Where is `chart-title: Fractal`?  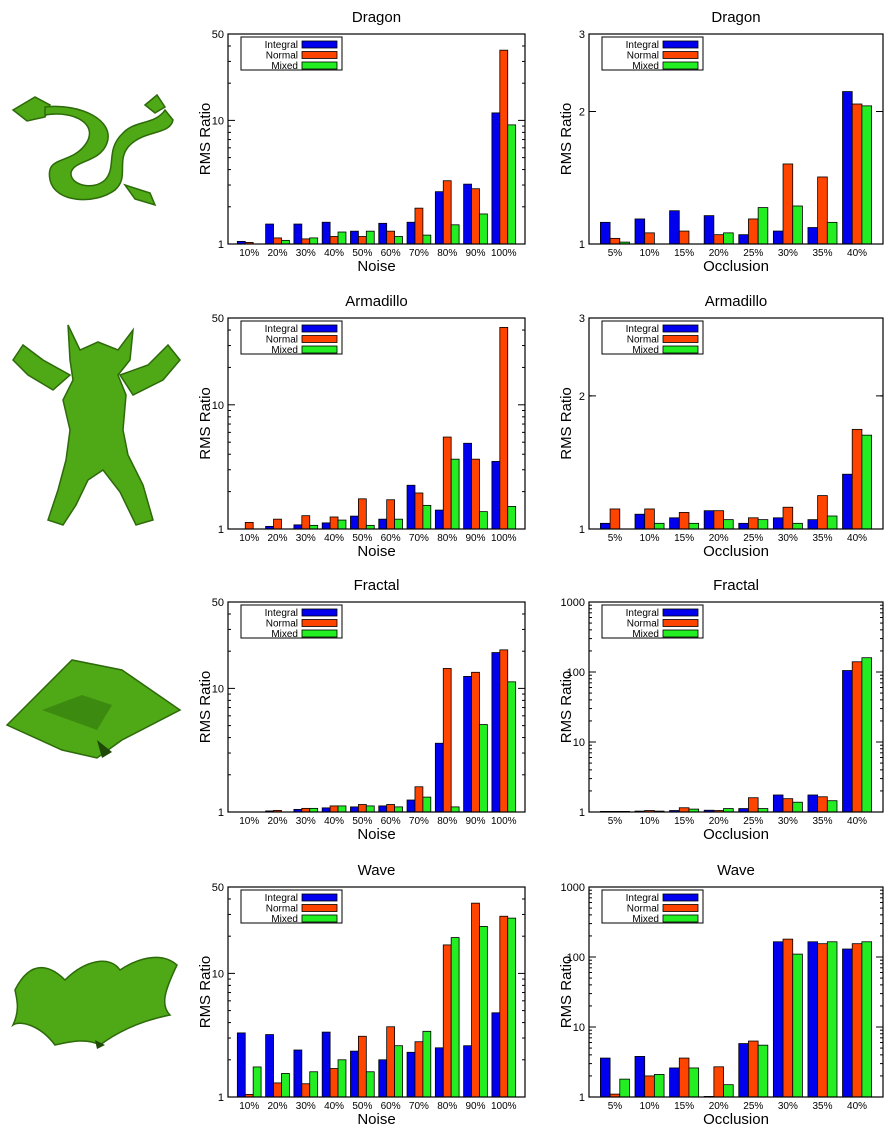 chart-title: Fractal is located at coordinates (736, 585).